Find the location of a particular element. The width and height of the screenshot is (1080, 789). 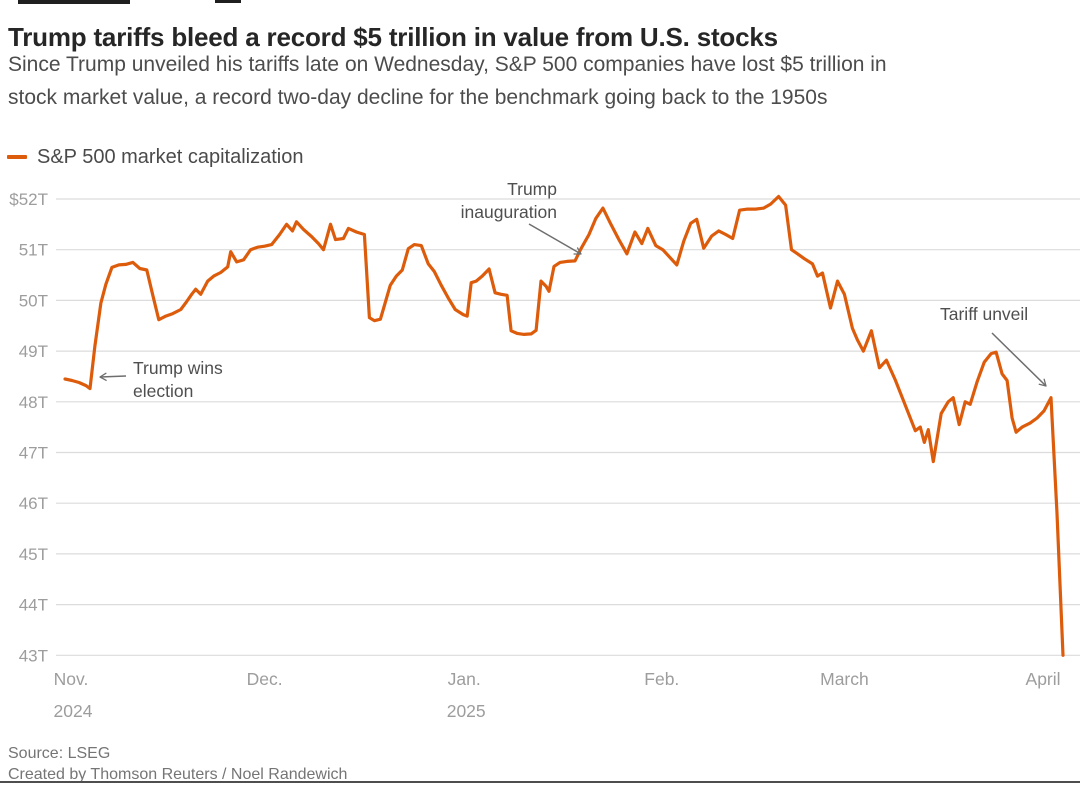

annotation-trump-wins-election-text-1: election is located at coordinates (163, 391).